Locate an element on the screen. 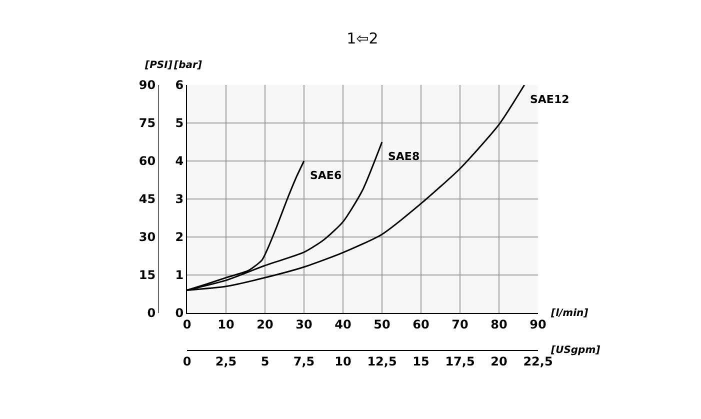 This screenshot has height=419, width=701. series-label: SAE6 is located at coordinates (326, 175).